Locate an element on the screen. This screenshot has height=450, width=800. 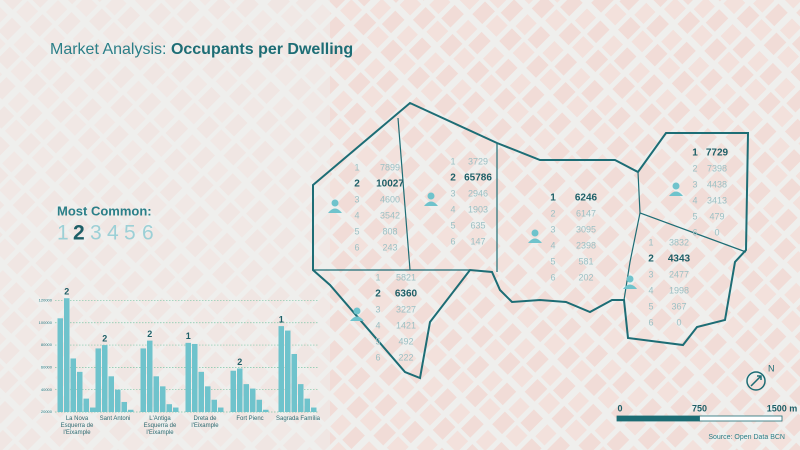
dwellings: 243 is located at coordinates (389, 247).